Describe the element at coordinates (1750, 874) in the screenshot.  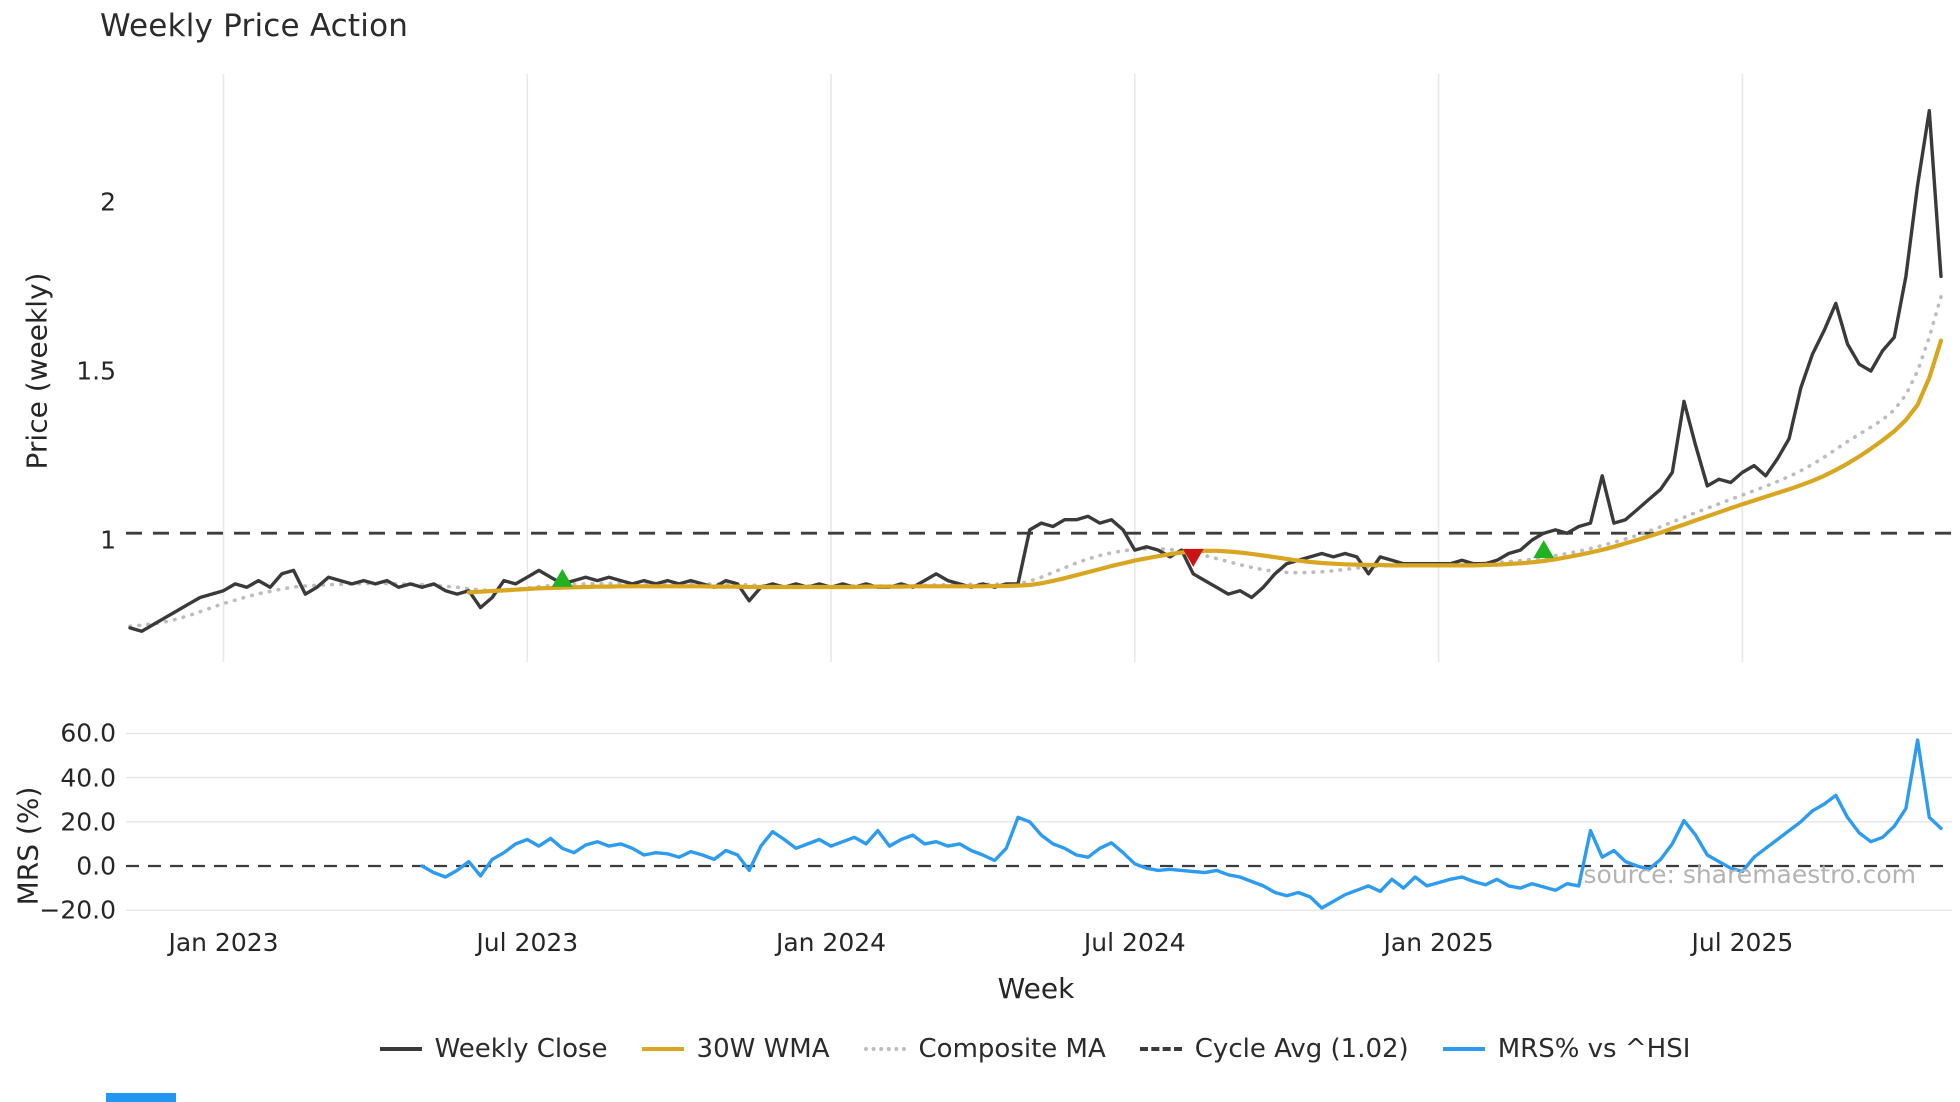
I see `source-watermark: source: sharemaestro.com` at that location.